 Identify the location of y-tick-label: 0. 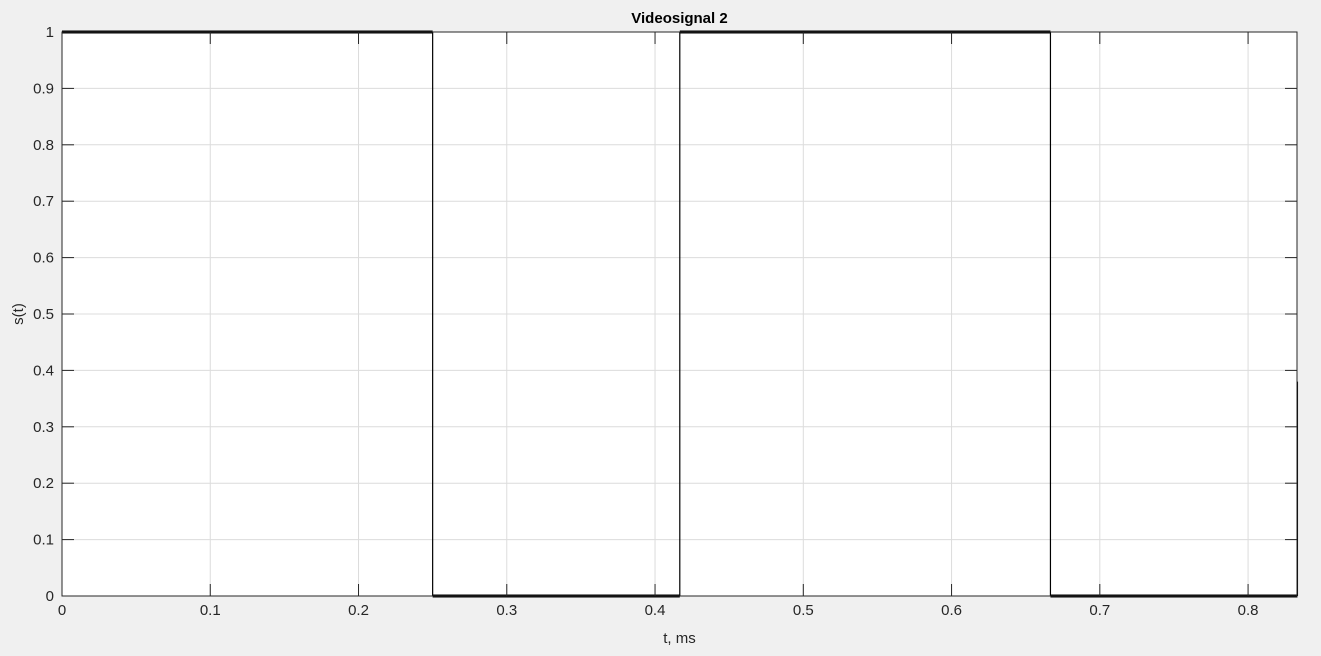
(50, 596).